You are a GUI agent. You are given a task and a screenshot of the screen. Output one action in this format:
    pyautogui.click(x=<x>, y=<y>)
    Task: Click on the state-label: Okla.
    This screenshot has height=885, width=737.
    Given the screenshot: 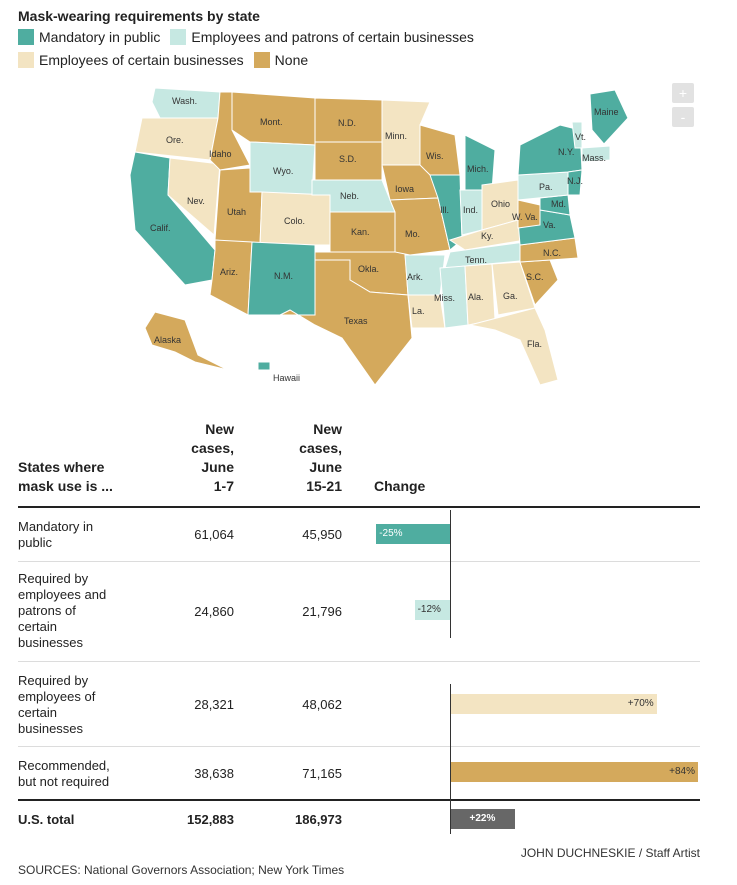 What is the action you would take?
    pyautogui.click(x=368, y=269)
    